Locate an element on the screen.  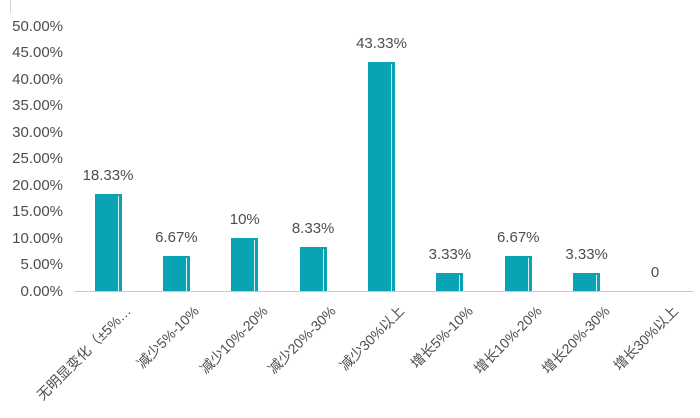
category-label: 减少30%以上 is located at coordinates (372, 338).